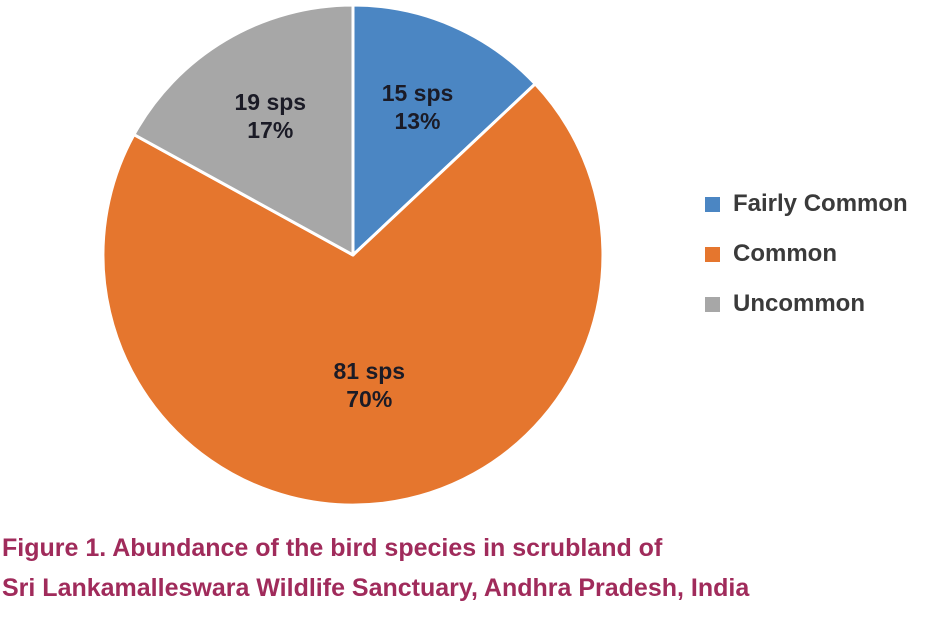 Image resolution: width=943 pixels, height=620 pixels. I want to click on pie-slice-uncommon, so click(243, 130).